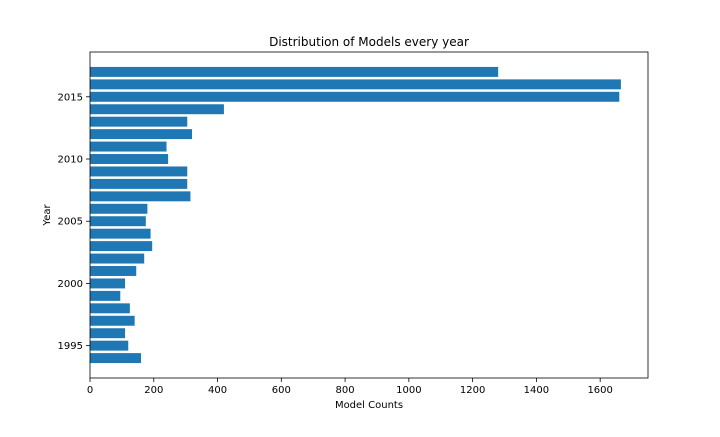  I want to click on bar-1996, so click(108, 333).